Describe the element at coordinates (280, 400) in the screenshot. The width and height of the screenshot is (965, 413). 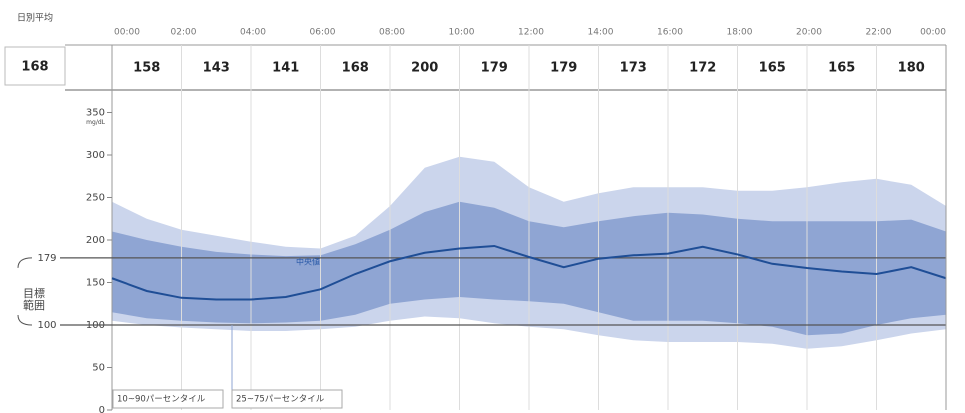
I see `legend-label: 25~75パーセンタイル` at that location.